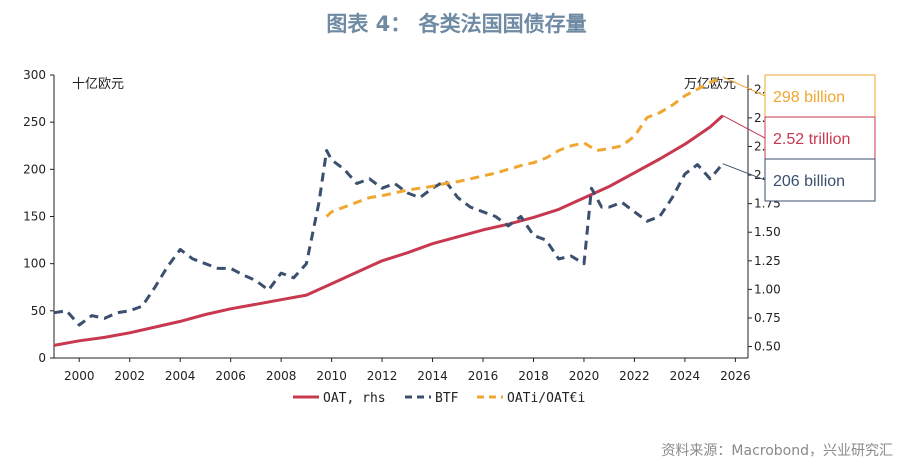 The height and width of the screenshot is (466, 913). I want to click on x-tick-label: 2002, so click(129, 376).